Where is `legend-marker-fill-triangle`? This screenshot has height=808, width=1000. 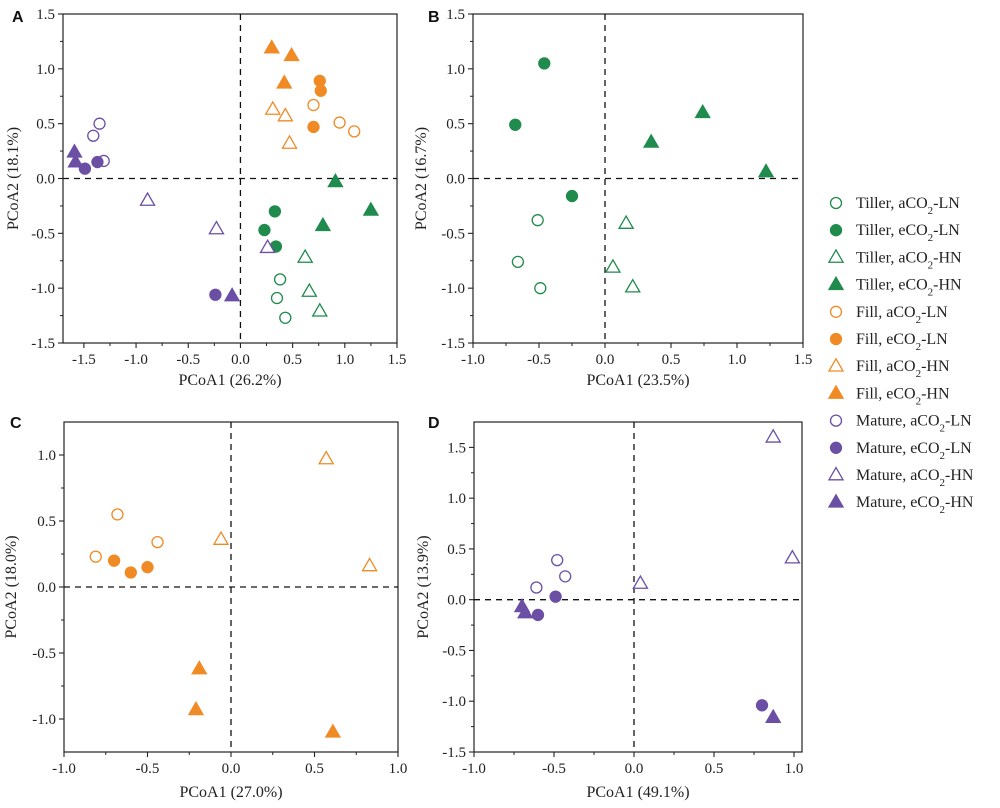
legend-marker-fill-triangle is located at coordinates (836, 391).